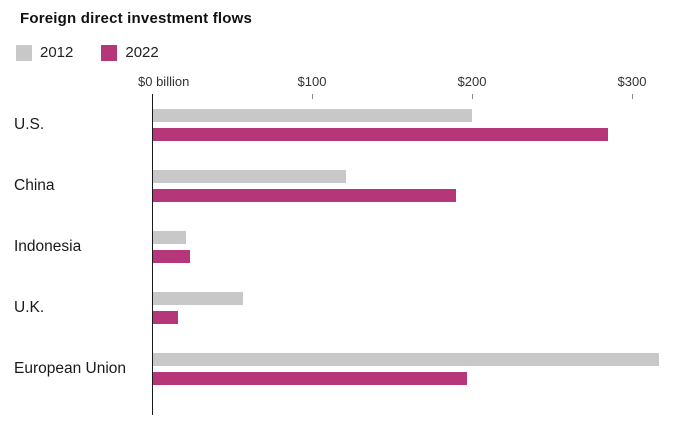 The image size is (680, 427). I want to click on category-label-u-k: U.K., so click(29, 307).